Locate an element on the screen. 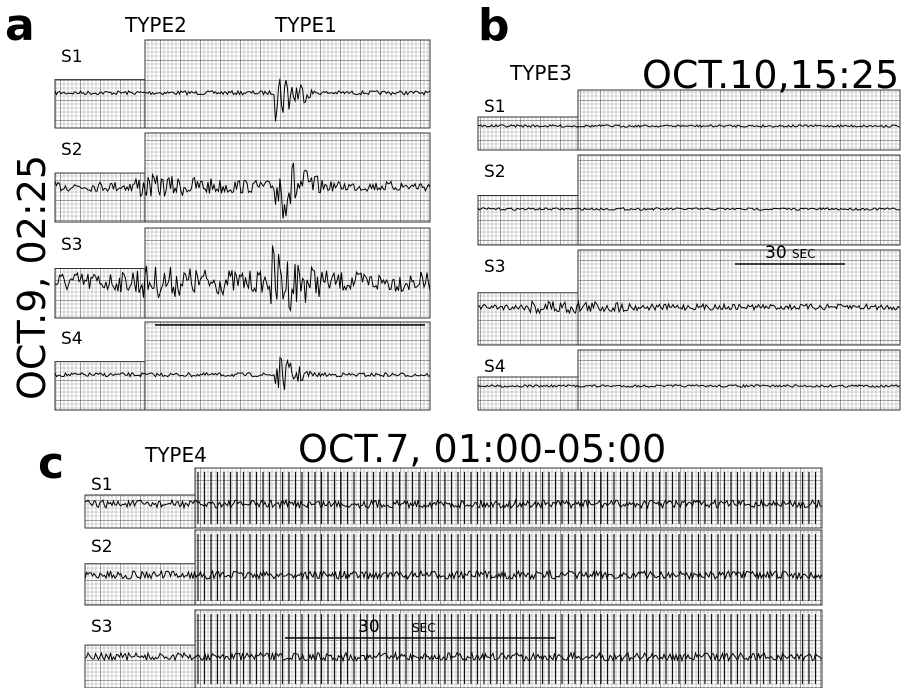  panel-title: OCT.9, 02:25 is located at coordinates (32, 277).